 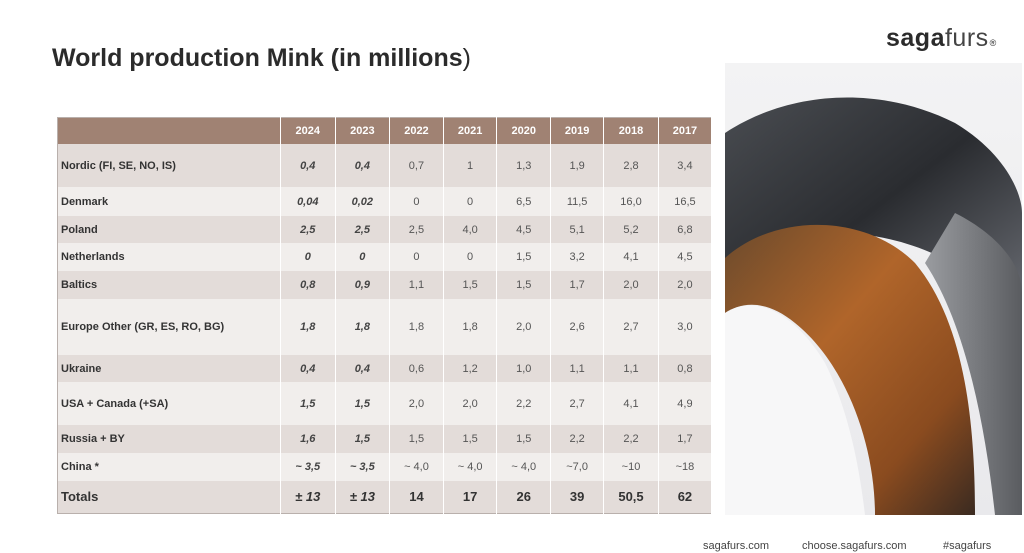 What do you see at coordinates (577, 257) in the screenshot?
I see `table-cell: 3,2` at bounding box center [577, 257].